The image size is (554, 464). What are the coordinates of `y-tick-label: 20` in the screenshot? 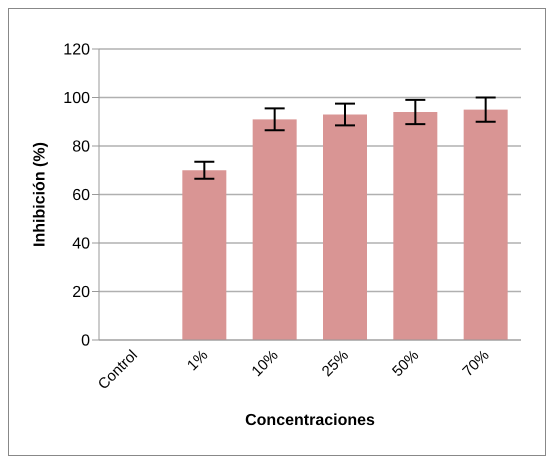 It's located at (81, 293).